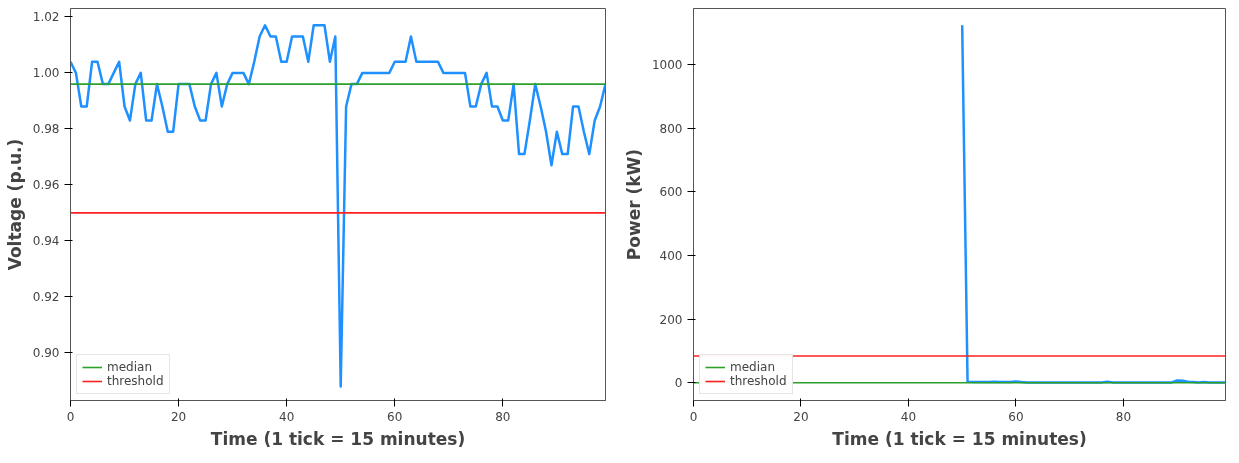 This screenshot has height=463, width=1239. I want to click on y-axis-title: Power (kW), so click(633, 204).